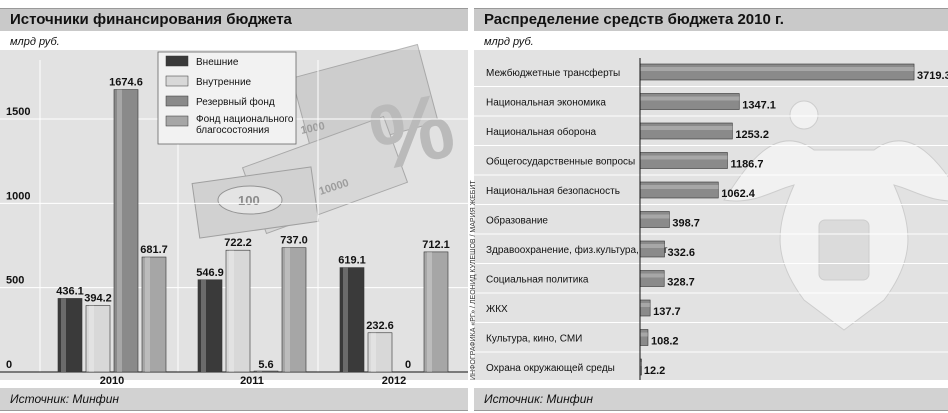  What do you see at coordinates (352, 261) in the screenshot?
I see `left-value-label: 619.1` at bounding box center [352, 261].